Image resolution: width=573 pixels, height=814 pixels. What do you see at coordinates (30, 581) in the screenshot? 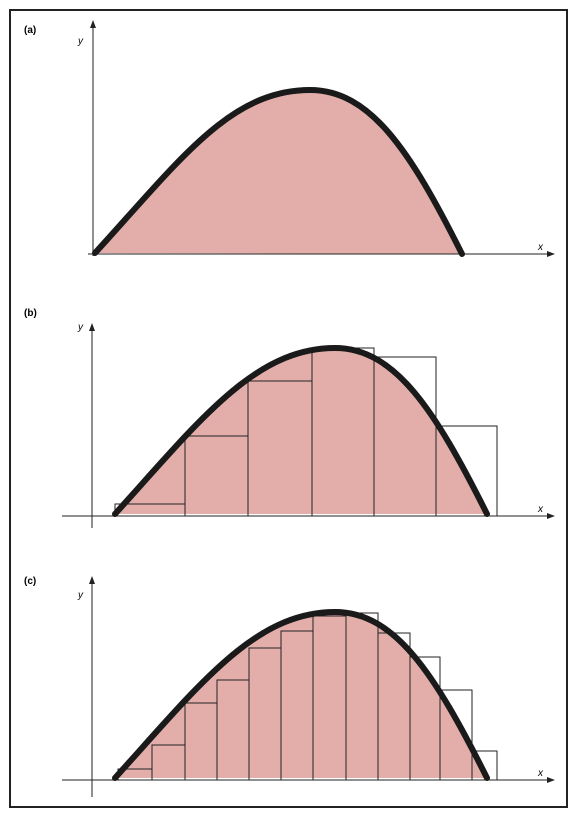
I see `panel-label: (c)` at bounding box center [30, 581].